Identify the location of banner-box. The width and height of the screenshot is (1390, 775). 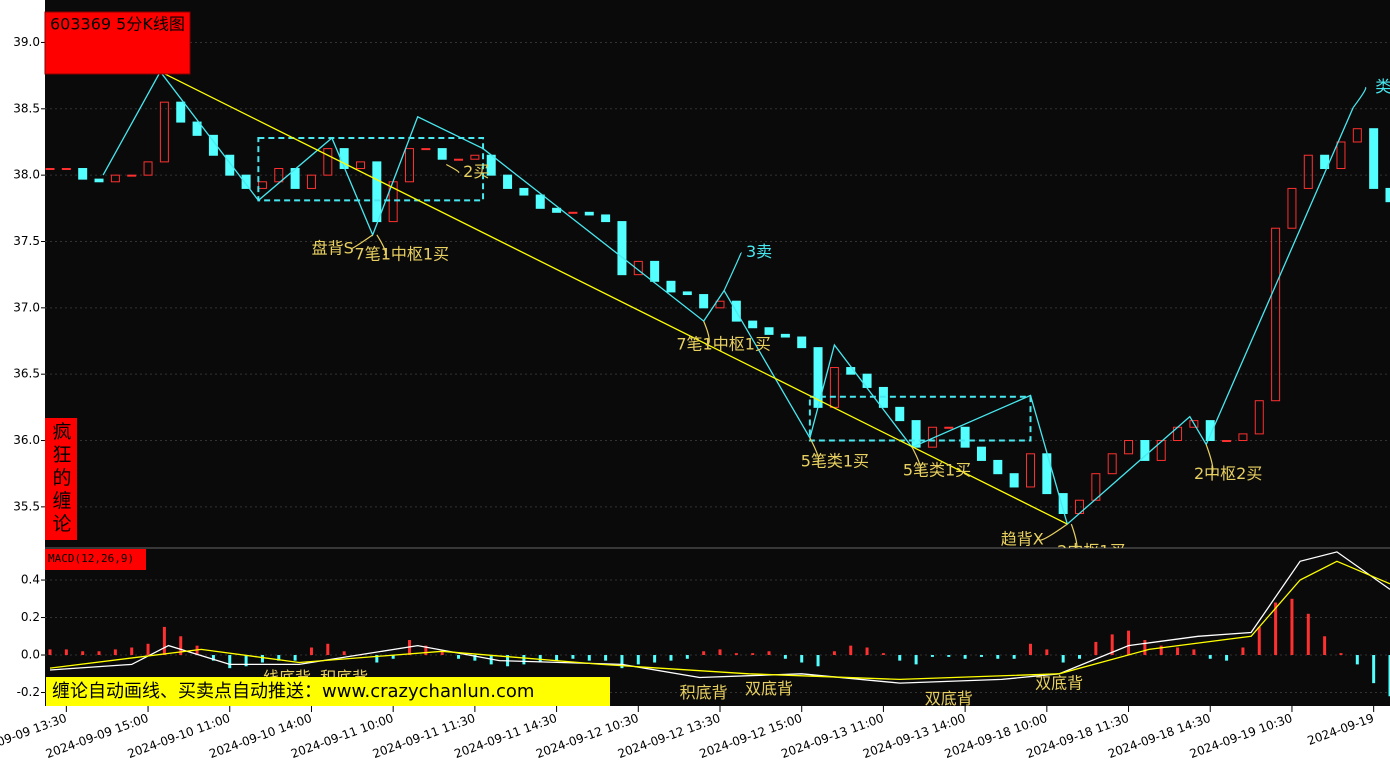
(328, 691).